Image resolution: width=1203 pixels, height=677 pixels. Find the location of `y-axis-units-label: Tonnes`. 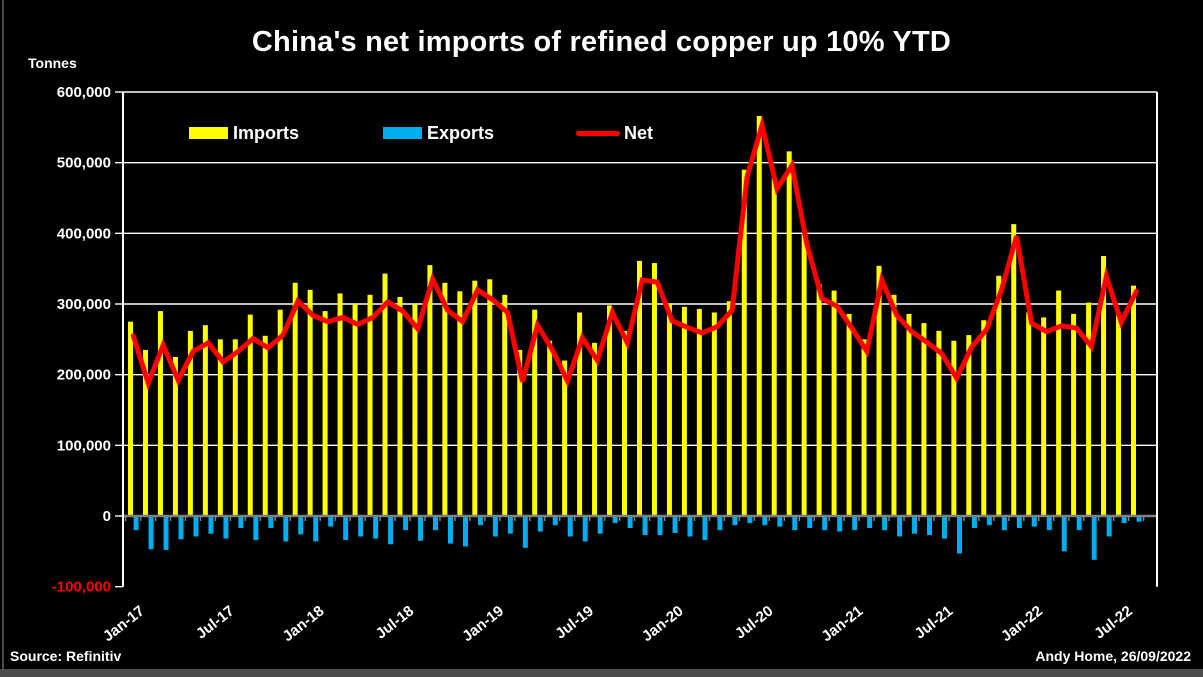

y-axis-units-label: Tonnes is located at coordinates (52, 63).